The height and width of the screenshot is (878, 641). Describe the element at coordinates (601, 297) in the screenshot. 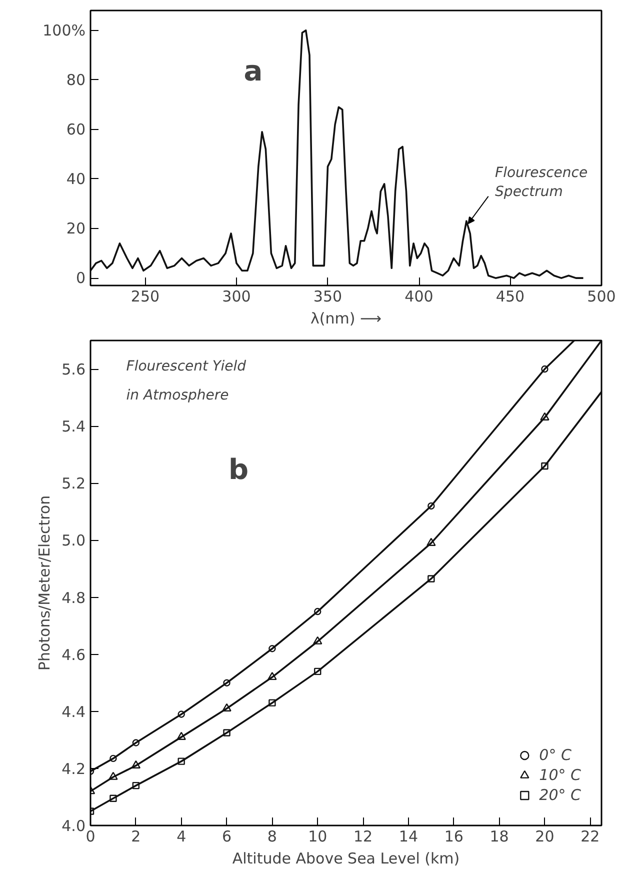

I see `x-tick-label: 500` at that location.